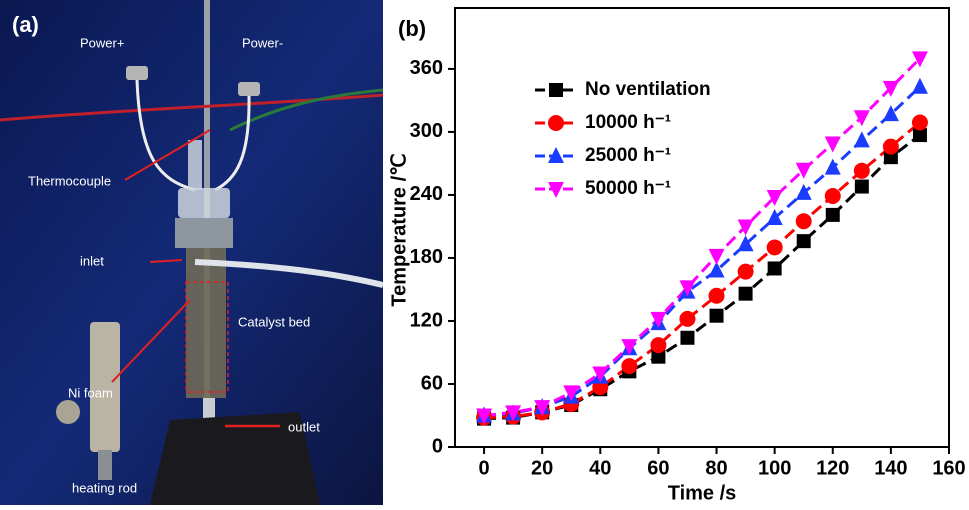 The height and width of the screenshot is (510, 969). I want to click on x-axis-title: Time /s, so click(702, 493).